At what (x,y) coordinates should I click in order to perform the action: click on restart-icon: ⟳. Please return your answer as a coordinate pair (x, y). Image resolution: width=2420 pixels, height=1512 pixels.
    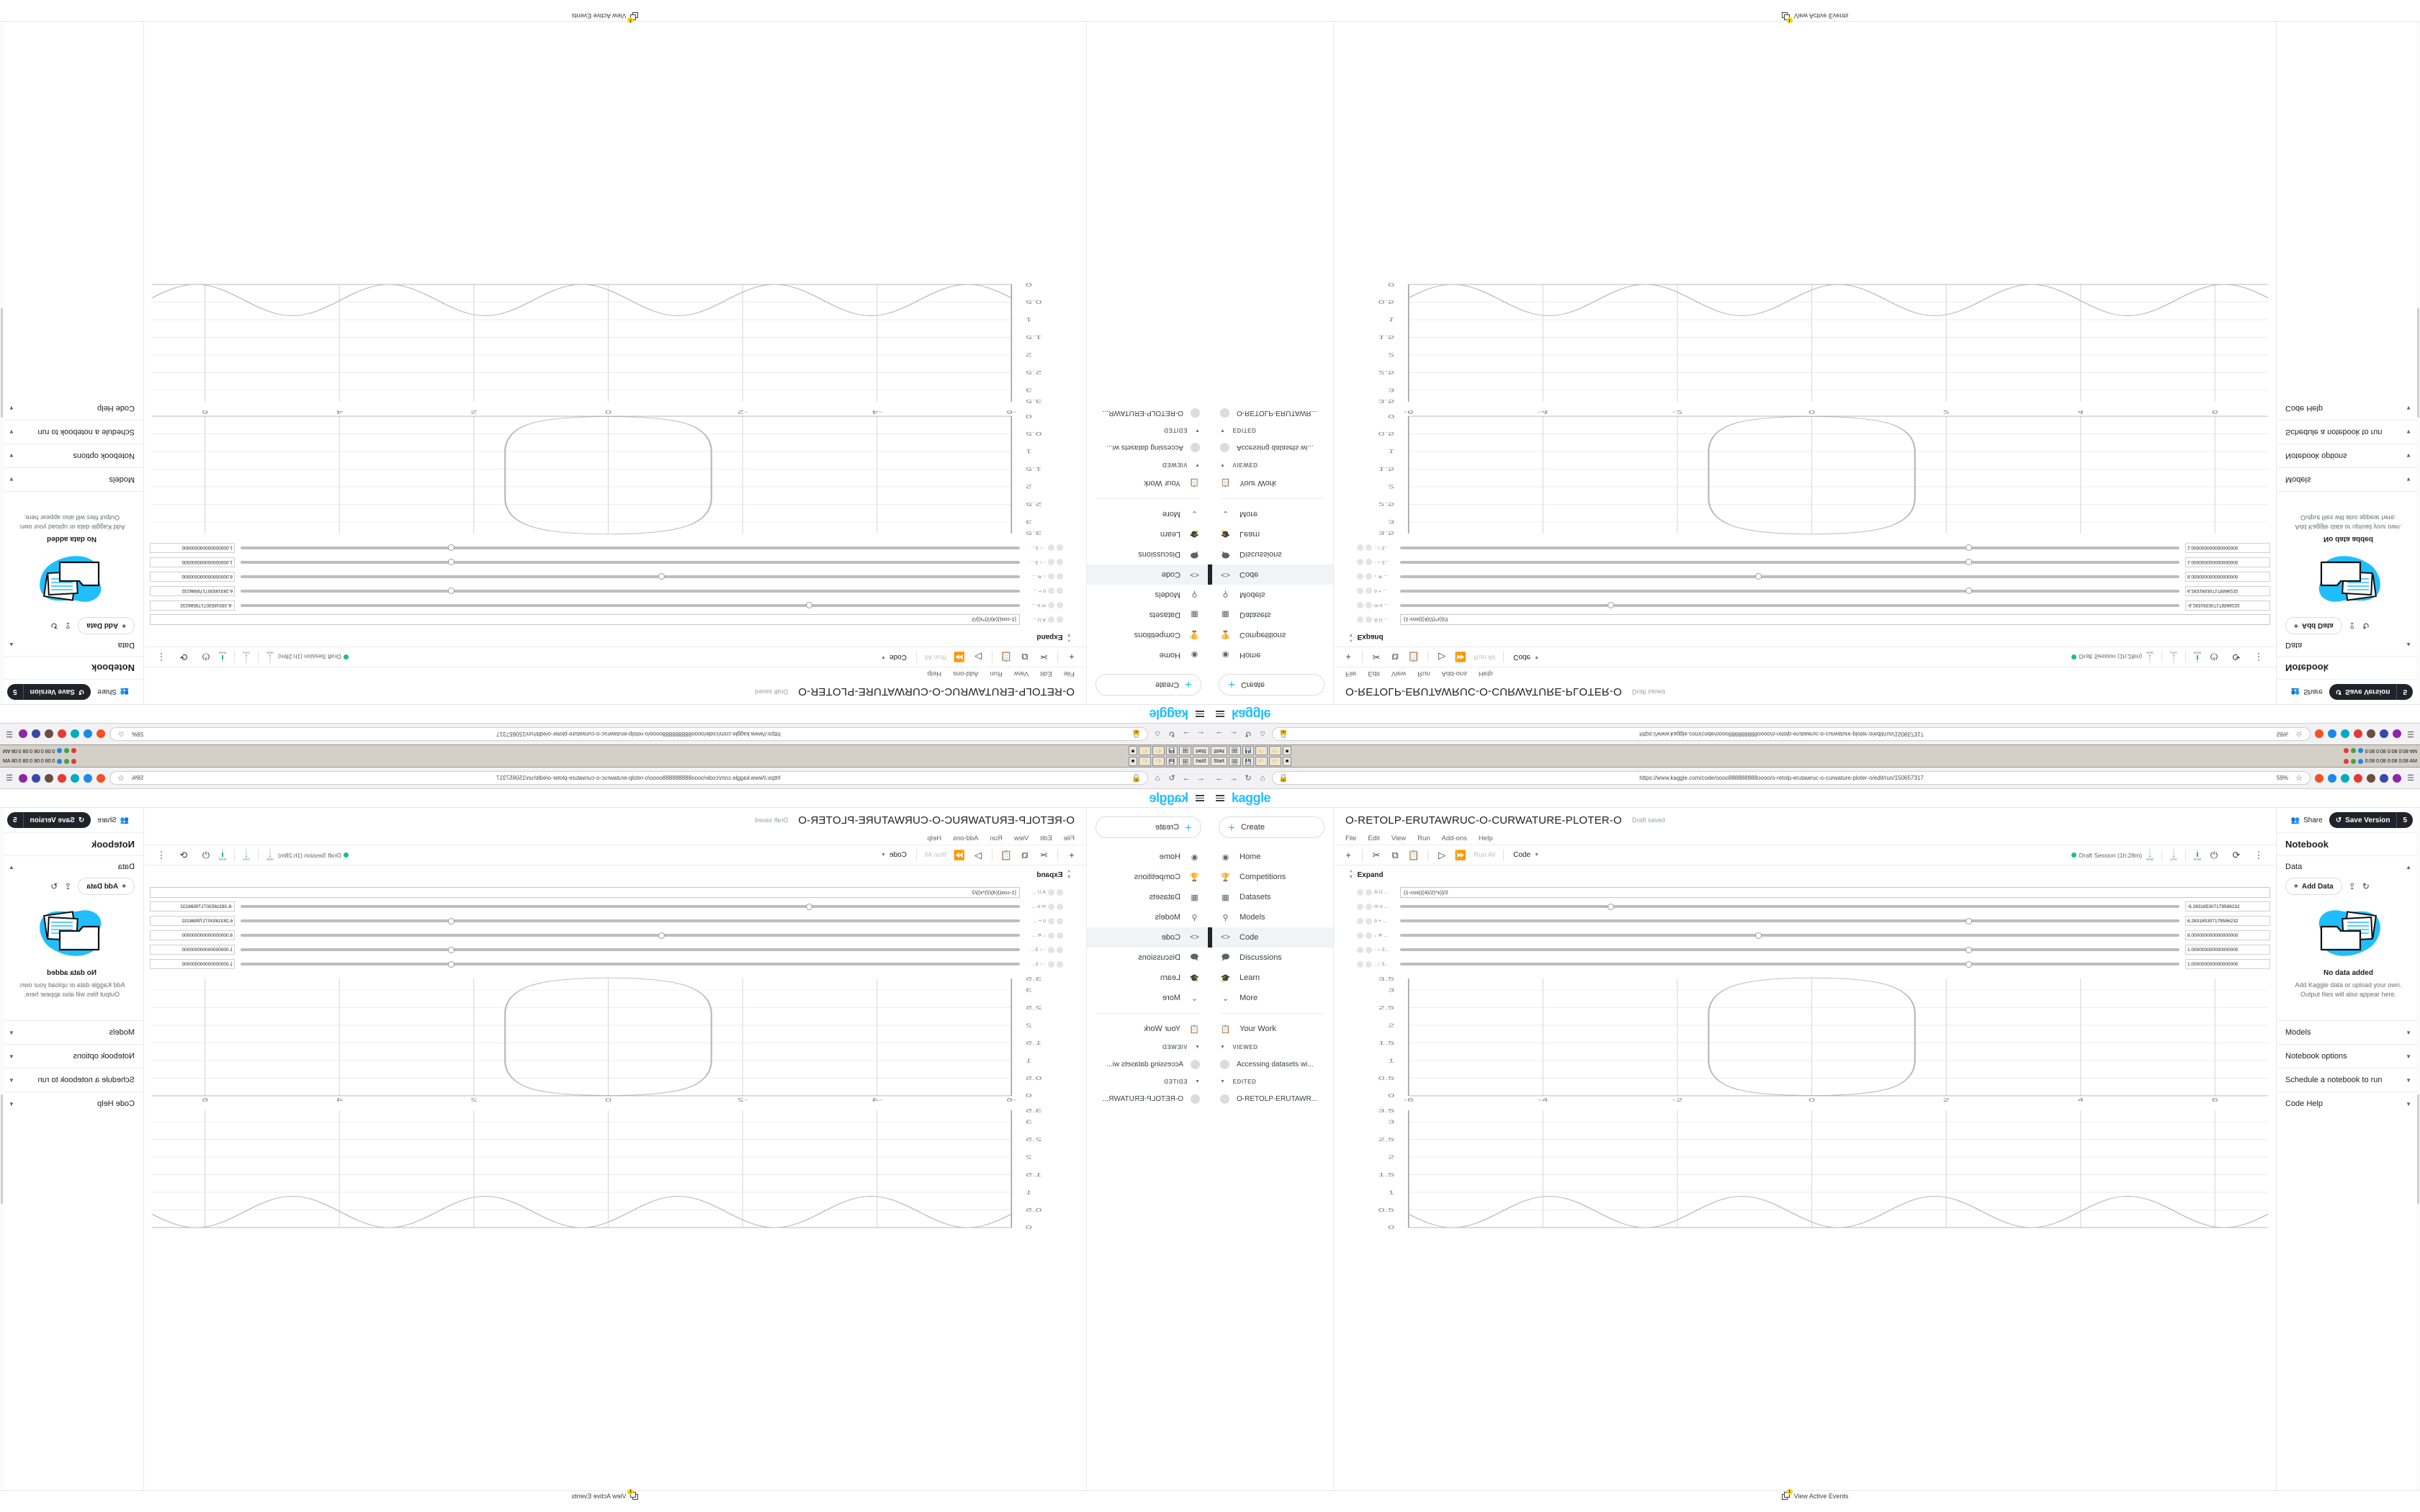
    Looking at the image, I should click on (183, 854).